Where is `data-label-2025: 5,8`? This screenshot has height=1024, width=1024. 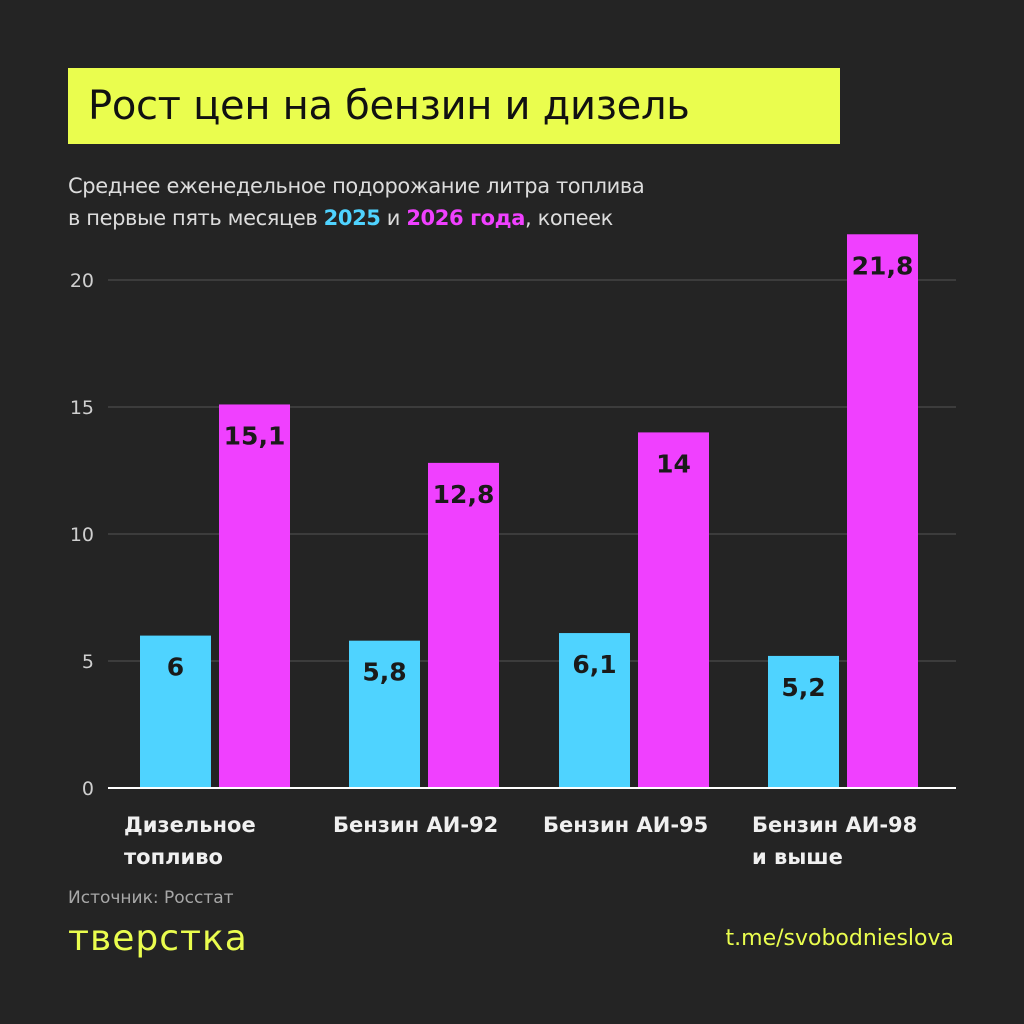
data-label-2025: 5,8 is located at coordinates (384, 672).